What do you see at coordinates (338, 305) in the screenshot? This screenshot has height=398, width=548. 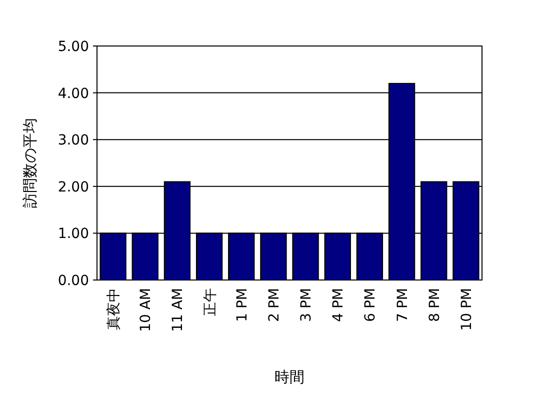 I see `x-tick-label: 4 PM` at bounding box center [338, 305].